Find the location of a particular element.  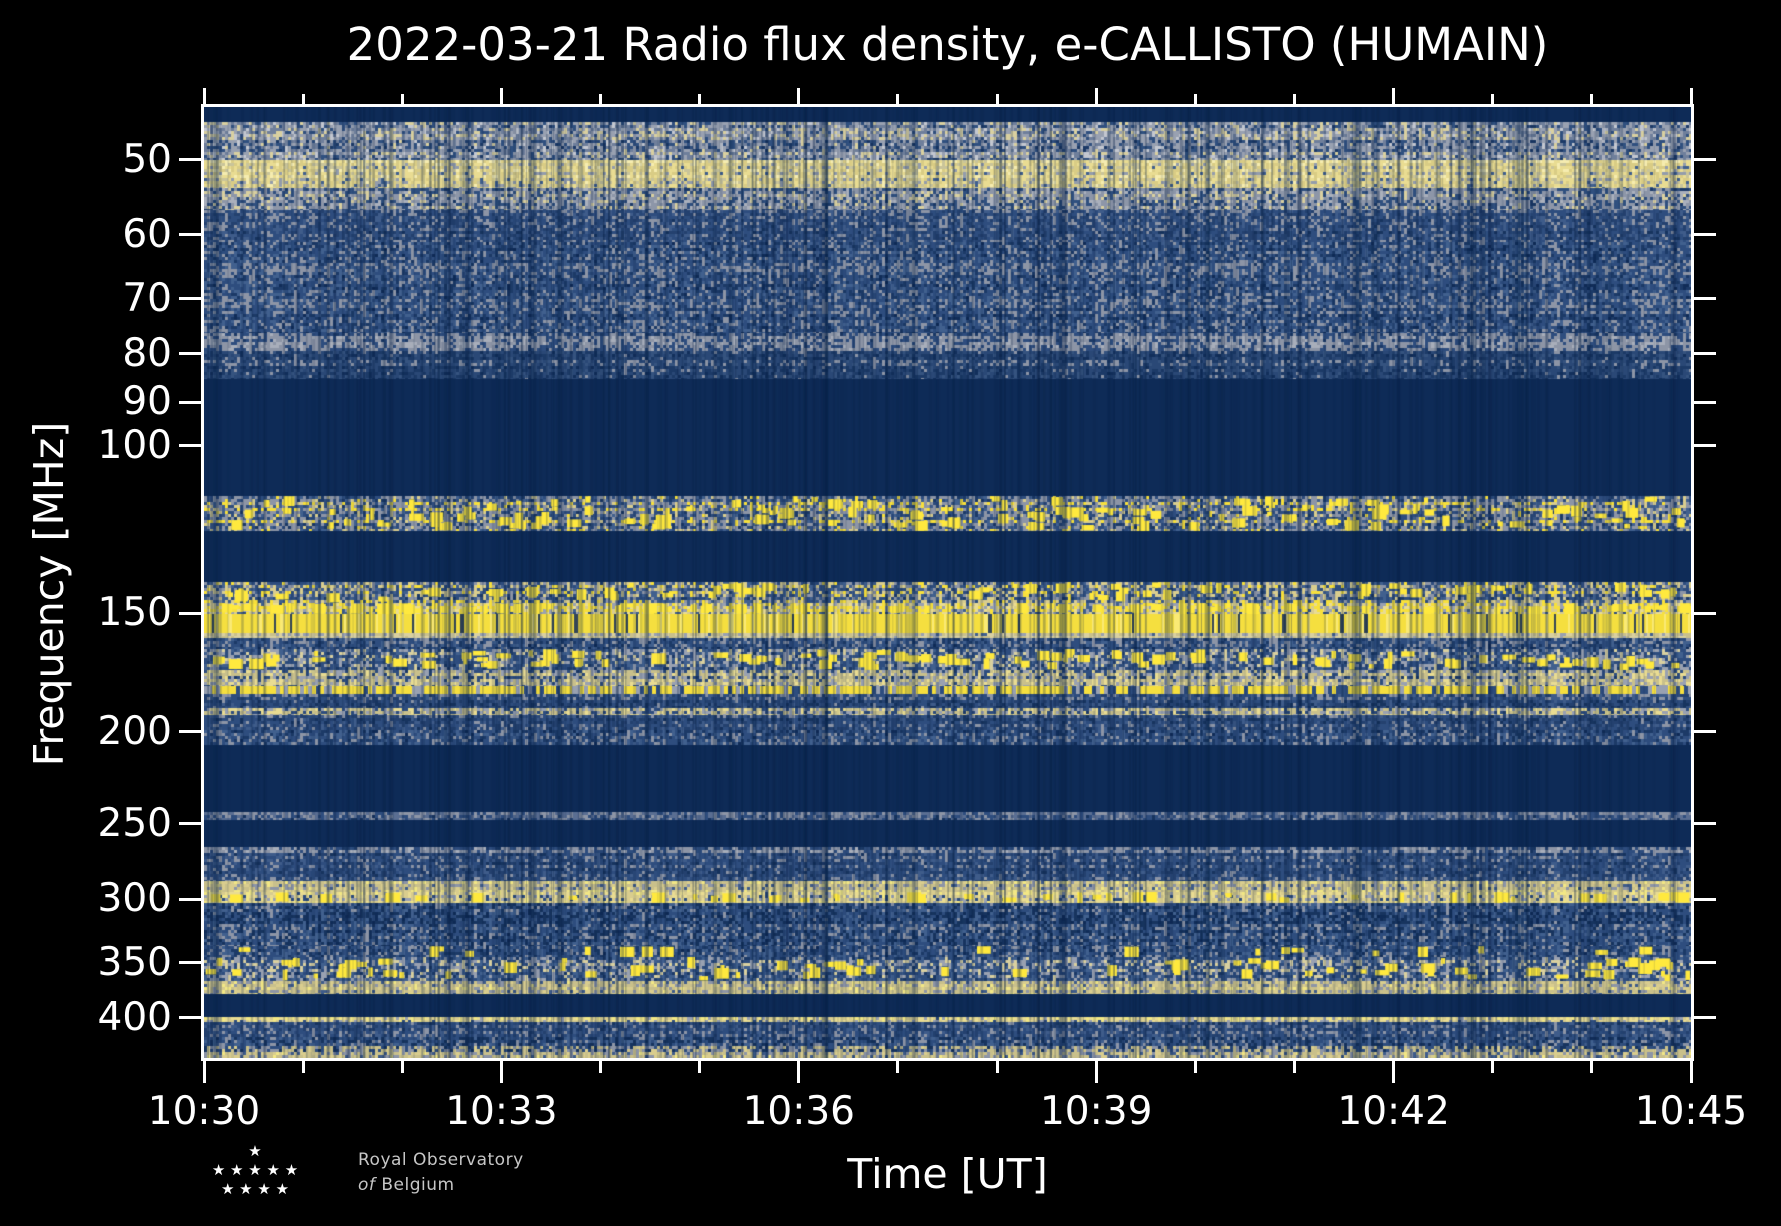

y-tick-label: 250 is located at coordinates (134, 823).